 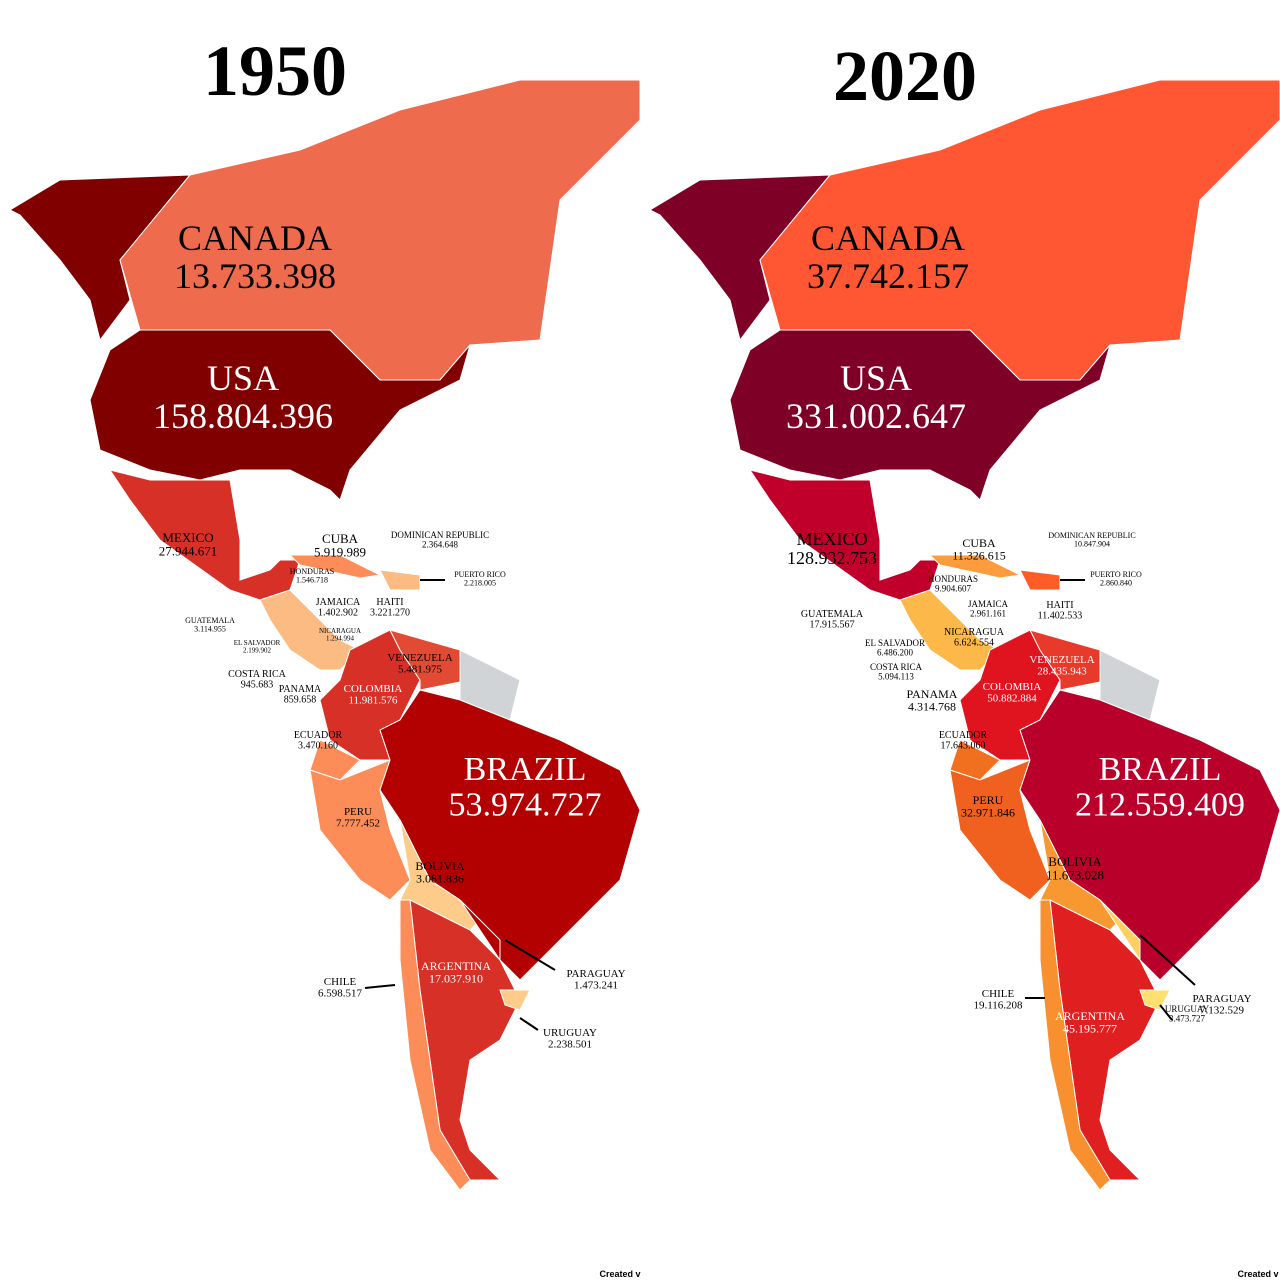 I want to click on country-population: 1.402.902, so click(x=338, y=613).